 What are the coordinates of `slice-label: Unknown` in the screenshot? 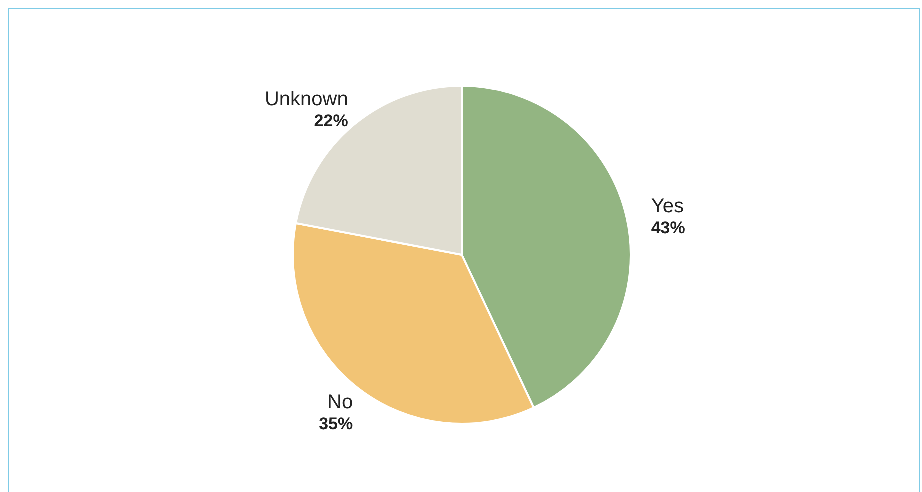 It's located at (306, 99).